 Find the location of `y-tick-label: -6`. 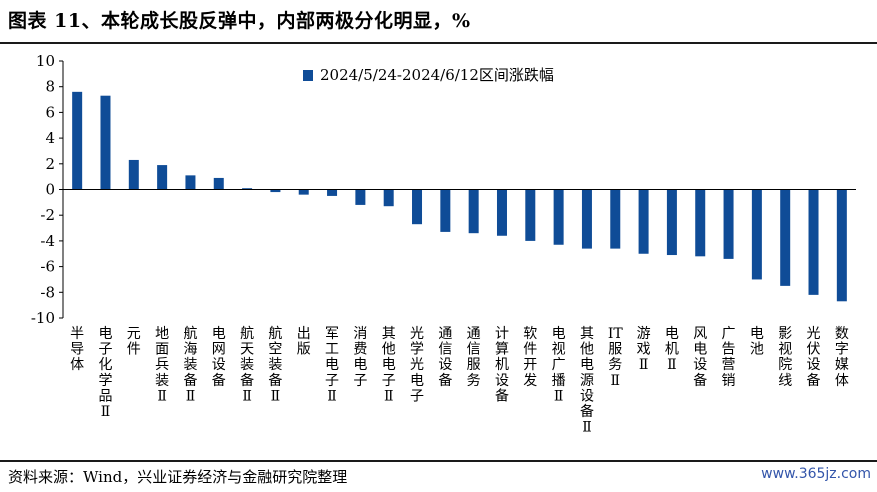

y-tick-label: -6 is located at coordinates (47, 267).